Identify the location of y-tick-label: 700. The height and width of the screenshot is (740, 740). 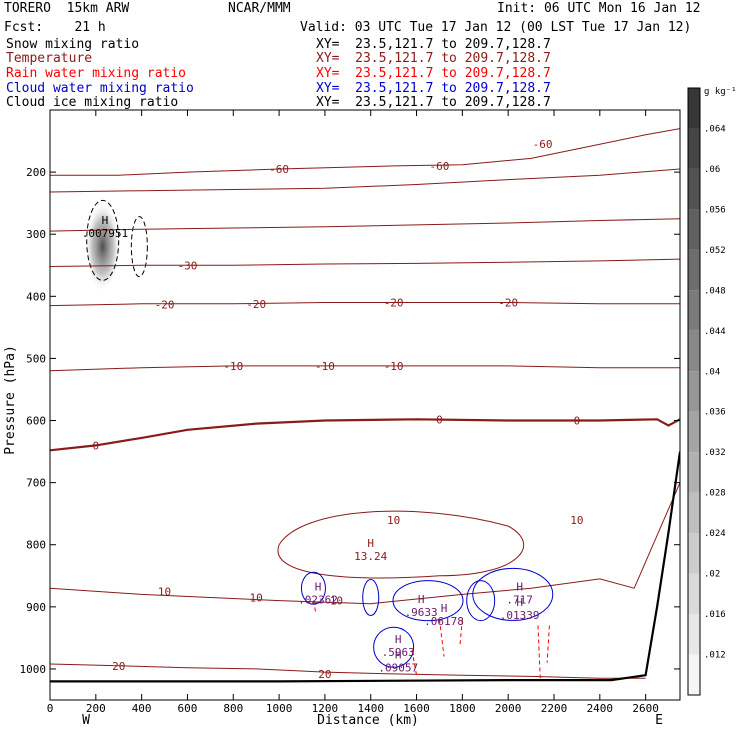
(36, 483).